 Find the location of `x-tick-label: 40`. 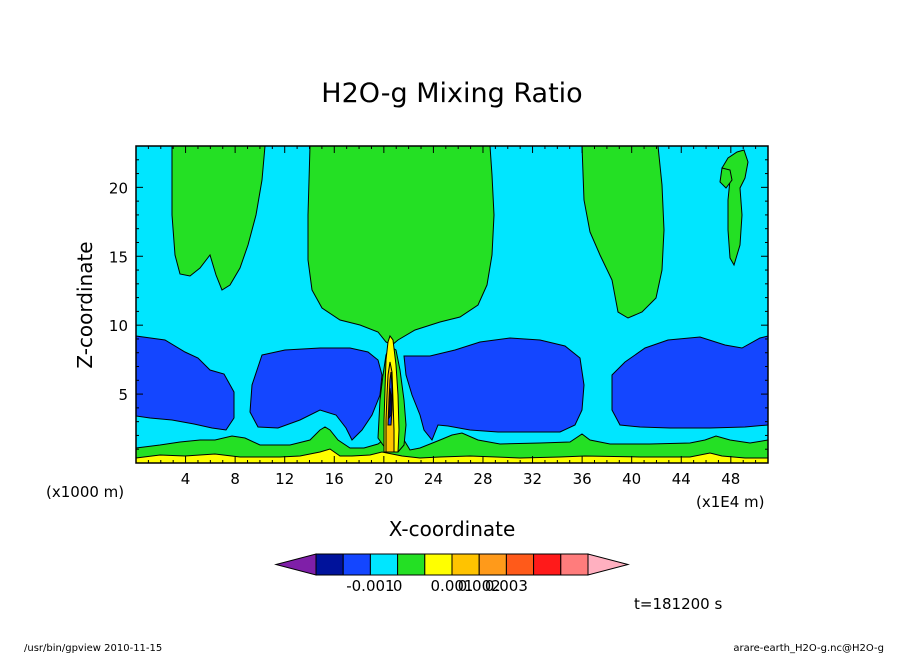

x-tick-label: 40 is located at coordinates (631, 479).